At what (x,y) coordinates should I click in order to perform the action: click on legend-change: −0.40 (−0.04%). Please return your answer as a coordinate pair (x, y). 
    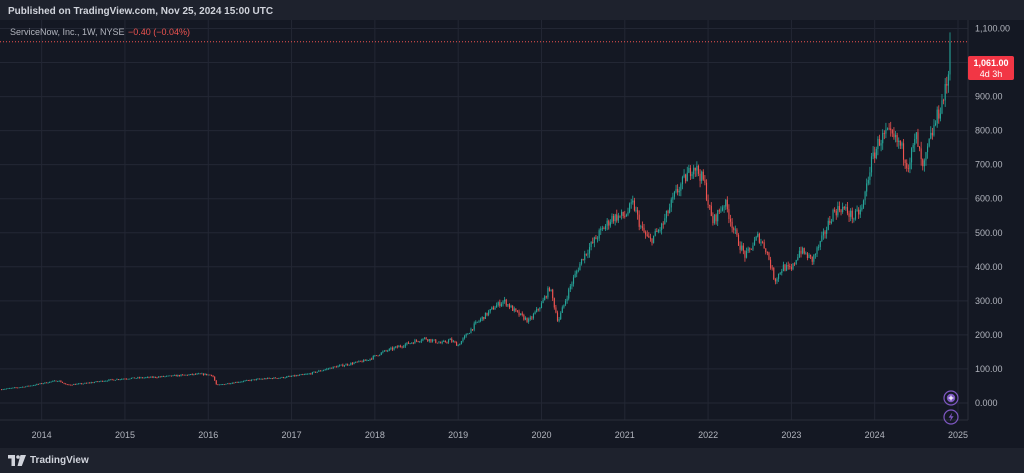
    Looking at the image, I should click on (159, 32).